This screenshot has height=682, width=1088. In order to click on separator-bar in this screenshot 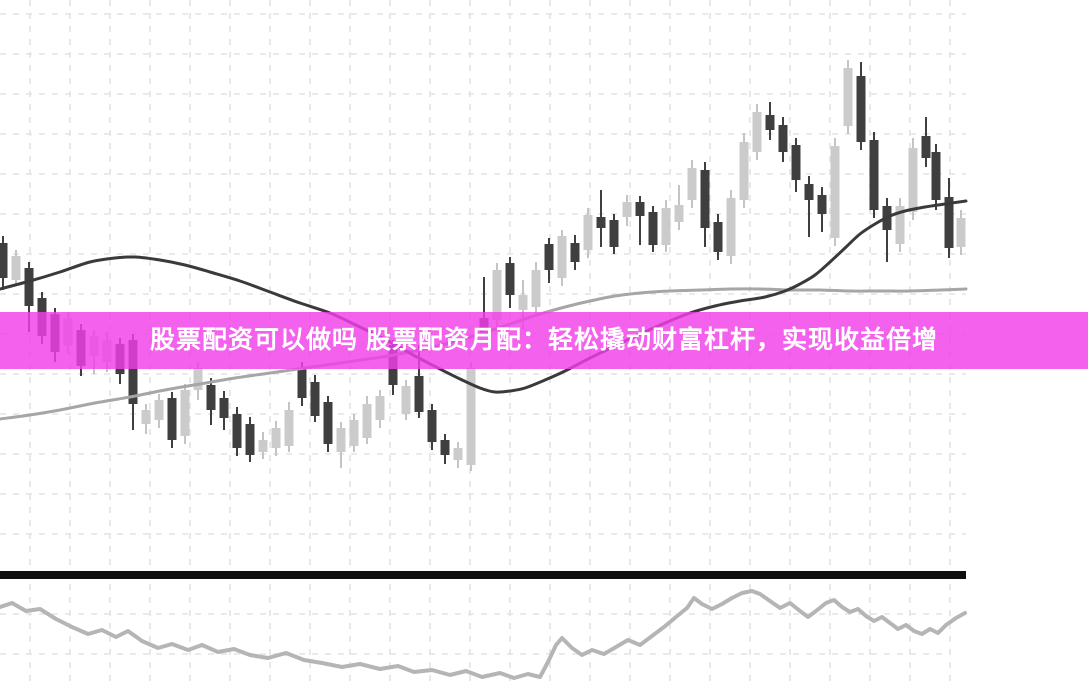, I will do `click(483, 575)`.